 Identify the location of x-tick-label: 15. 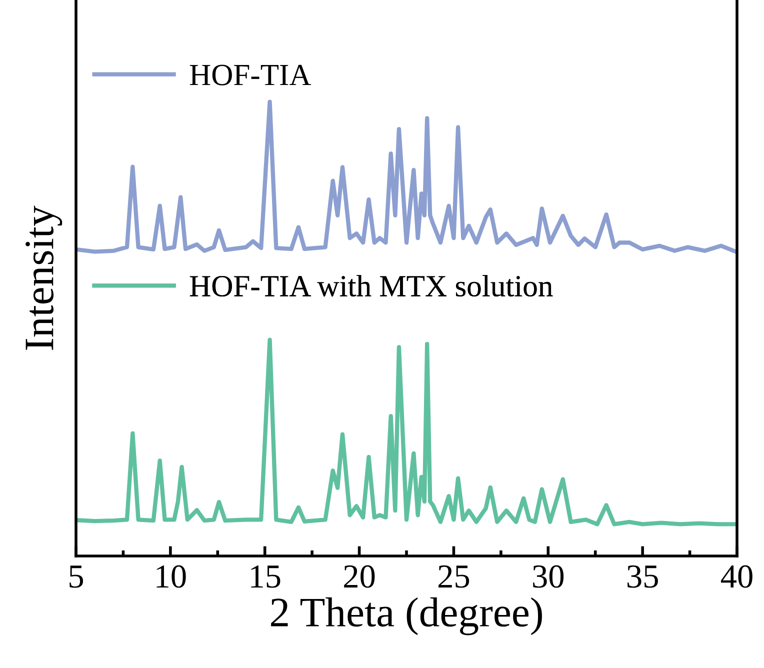
(265, 576).